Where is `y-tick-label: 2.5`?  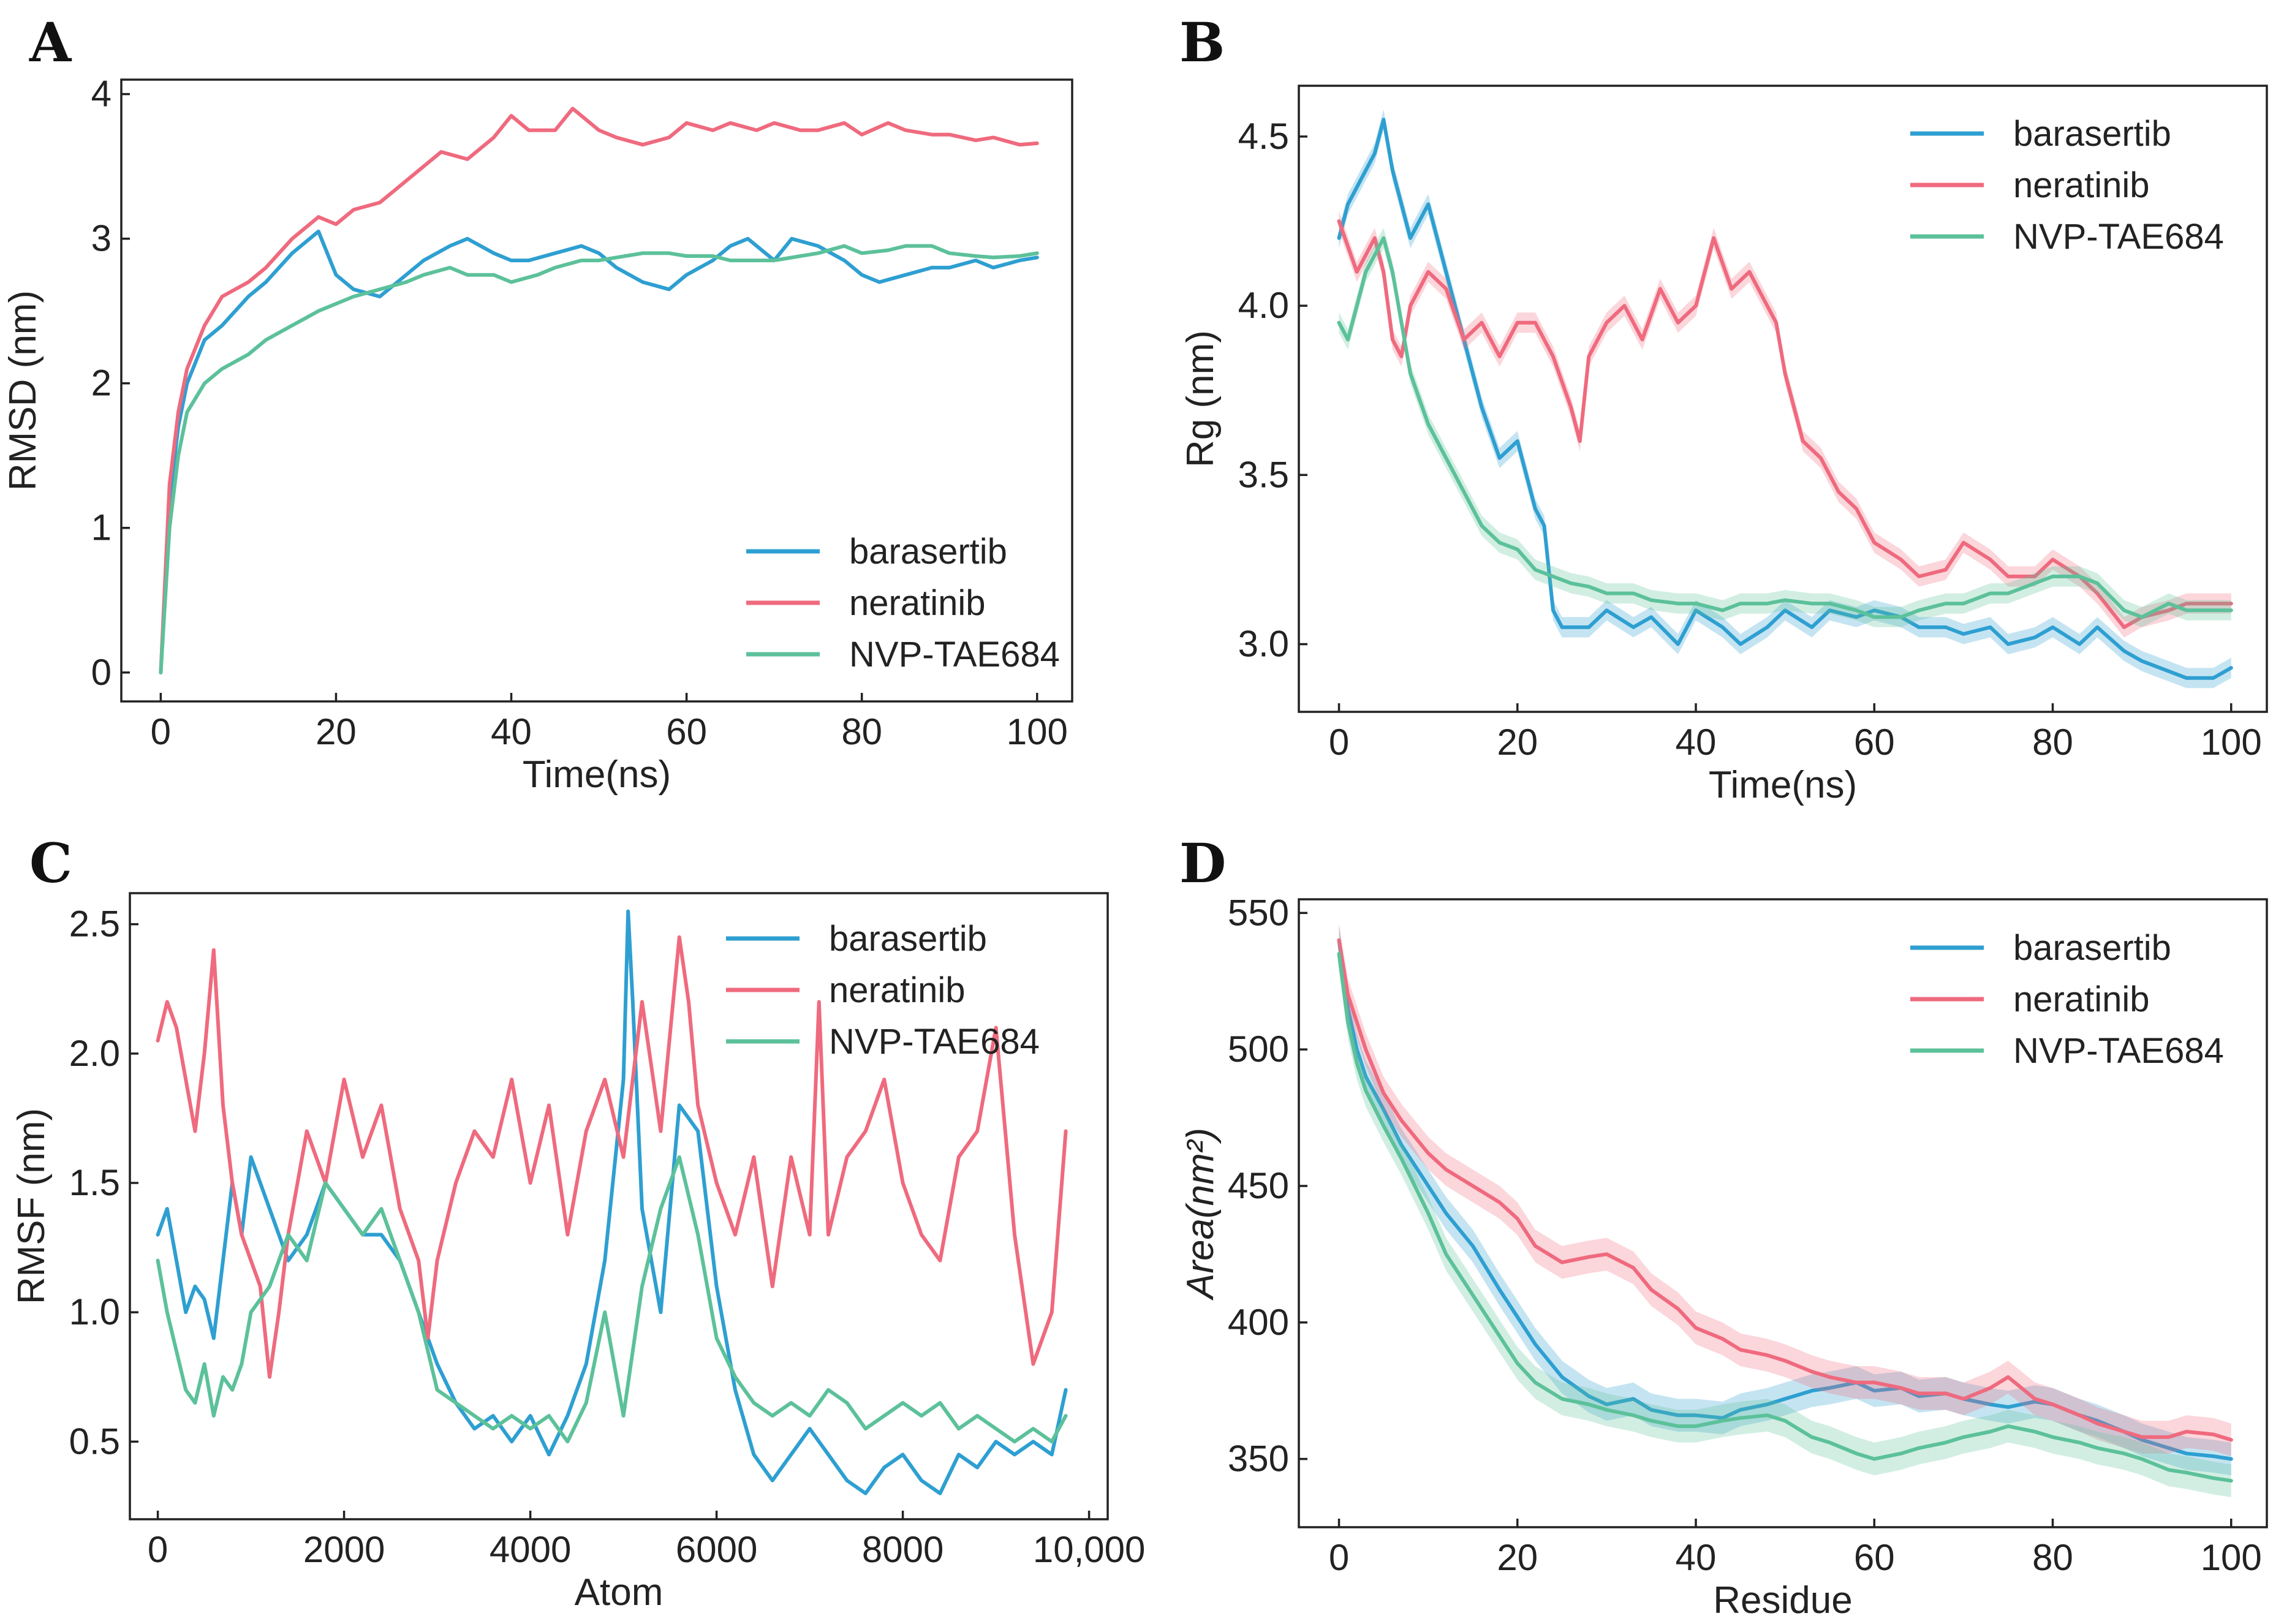 y-tick-label: 2.5 is located at coordinates (94, 924).